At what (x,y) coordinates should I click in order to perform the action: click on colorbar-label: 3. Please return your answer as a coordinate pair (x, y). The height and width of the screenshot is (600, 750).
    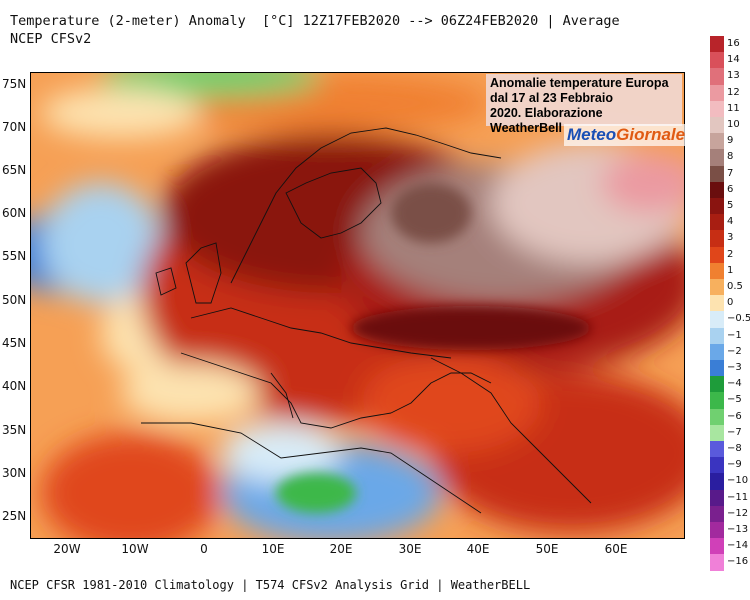
    Looking at the image, I should click on (730, 238).